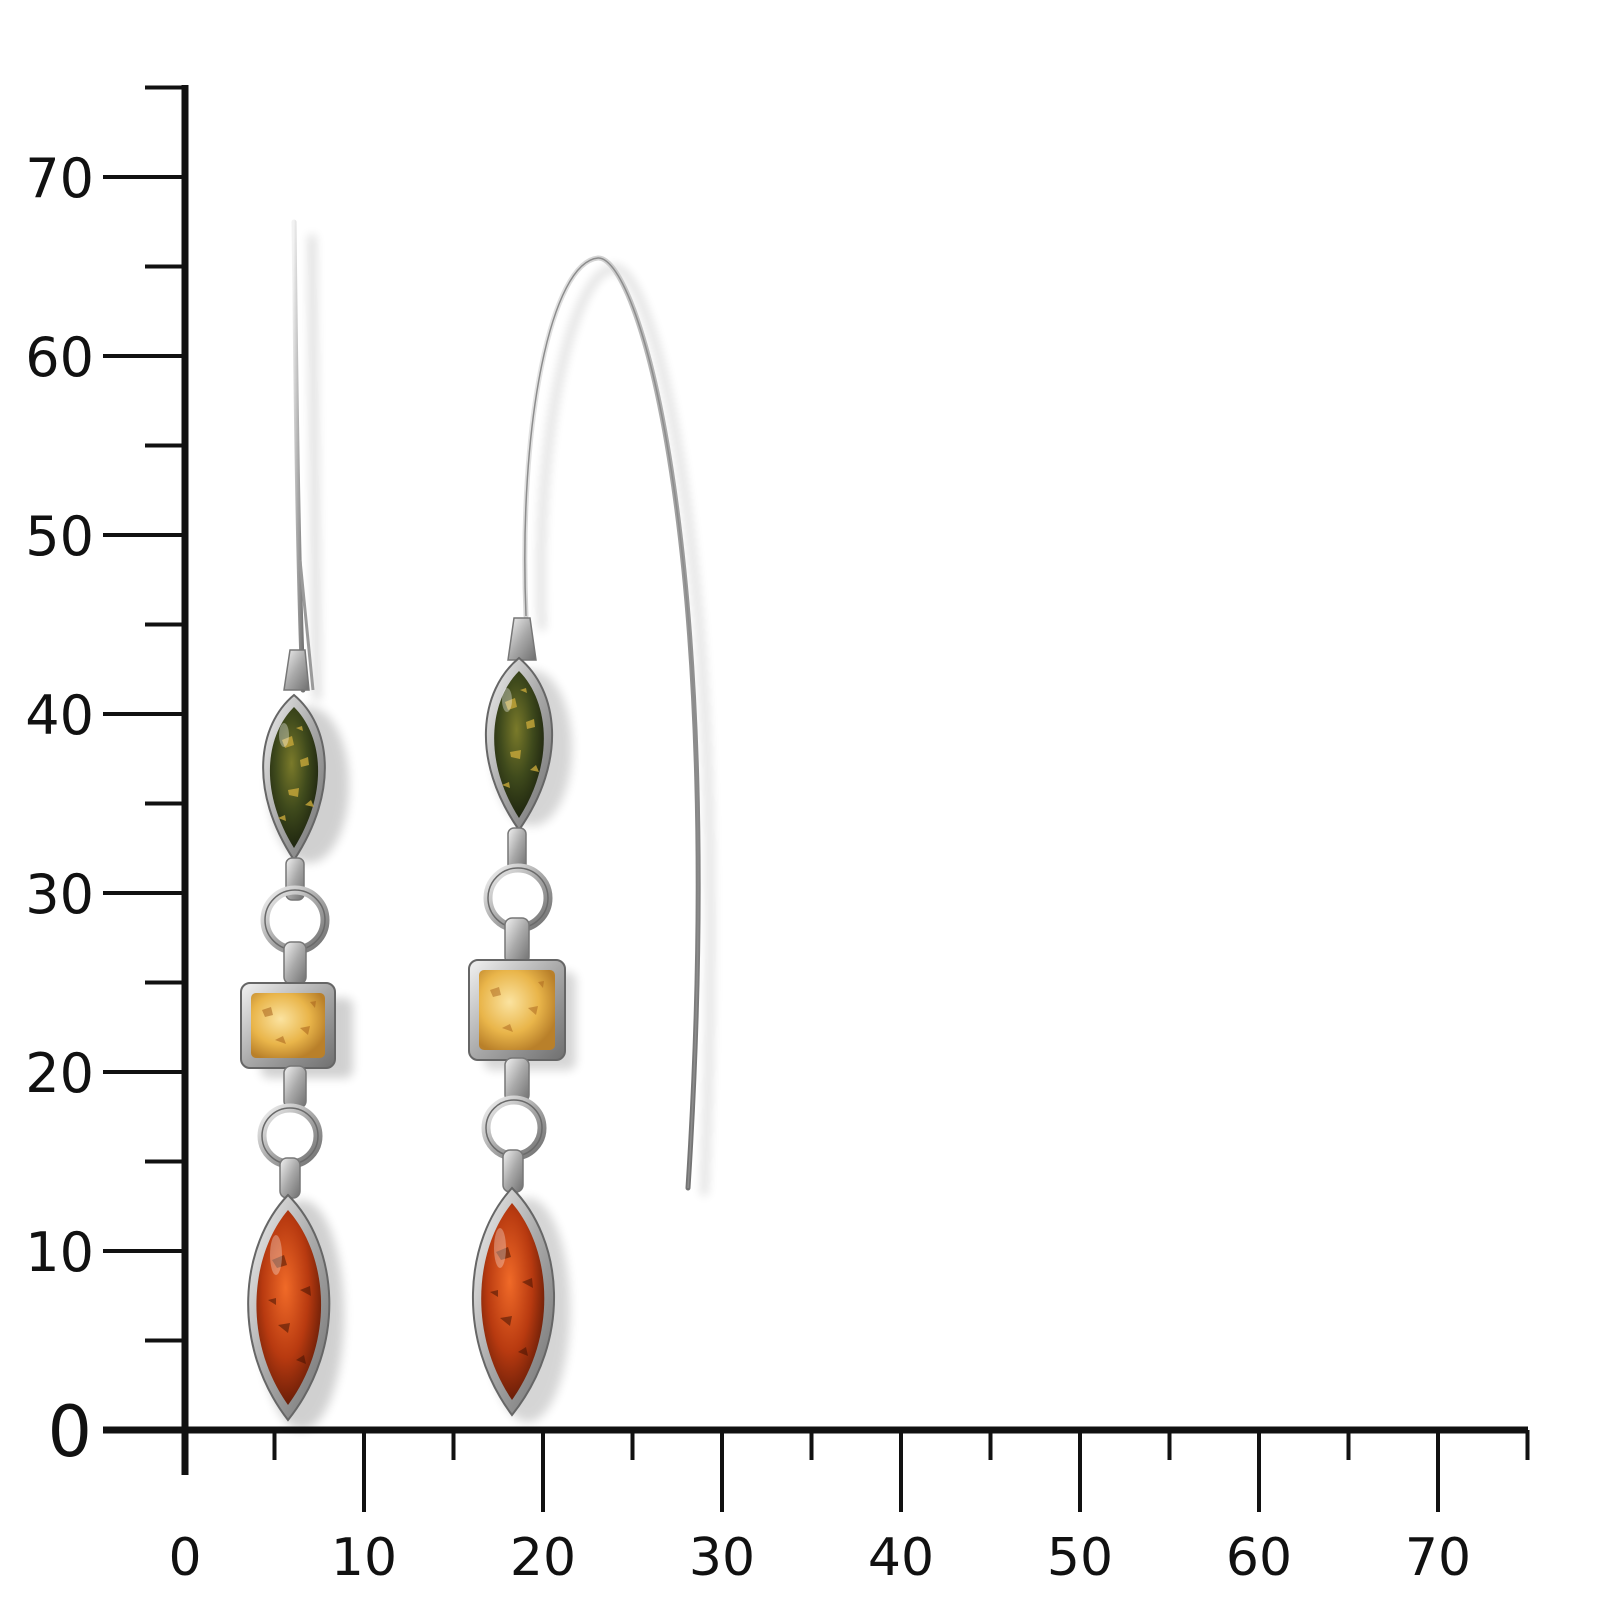 Image resolution: width=1600 pixels, height=1600 pixels. Describe the element at coordinates (1080, 1558) in the screenshot. I see `x-tick-label: 50` at that location.